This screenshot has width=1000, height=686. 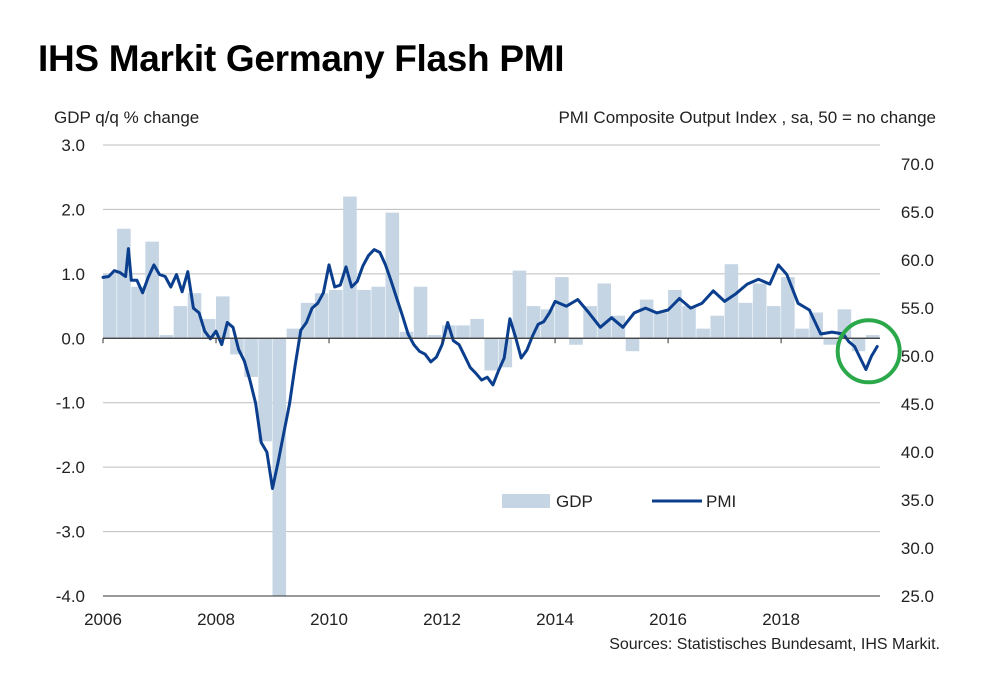 I want to click on x-tick-label: 2012, so click(x=442, y=619).